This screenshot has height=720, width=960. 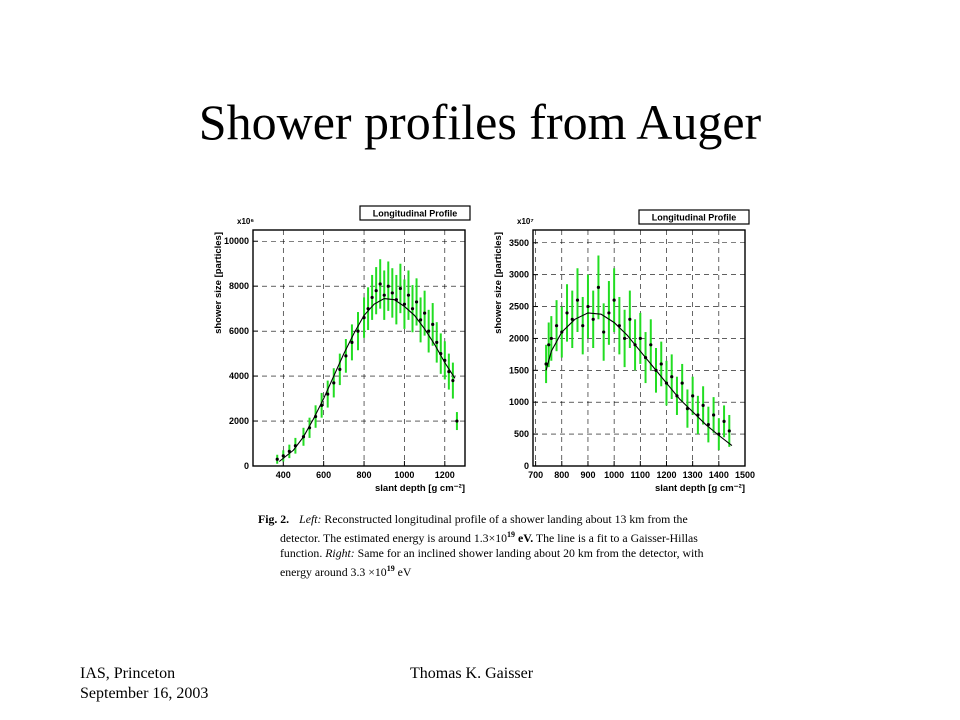 I want to click on caption-fragment: eV, so click(x=403, y=571).